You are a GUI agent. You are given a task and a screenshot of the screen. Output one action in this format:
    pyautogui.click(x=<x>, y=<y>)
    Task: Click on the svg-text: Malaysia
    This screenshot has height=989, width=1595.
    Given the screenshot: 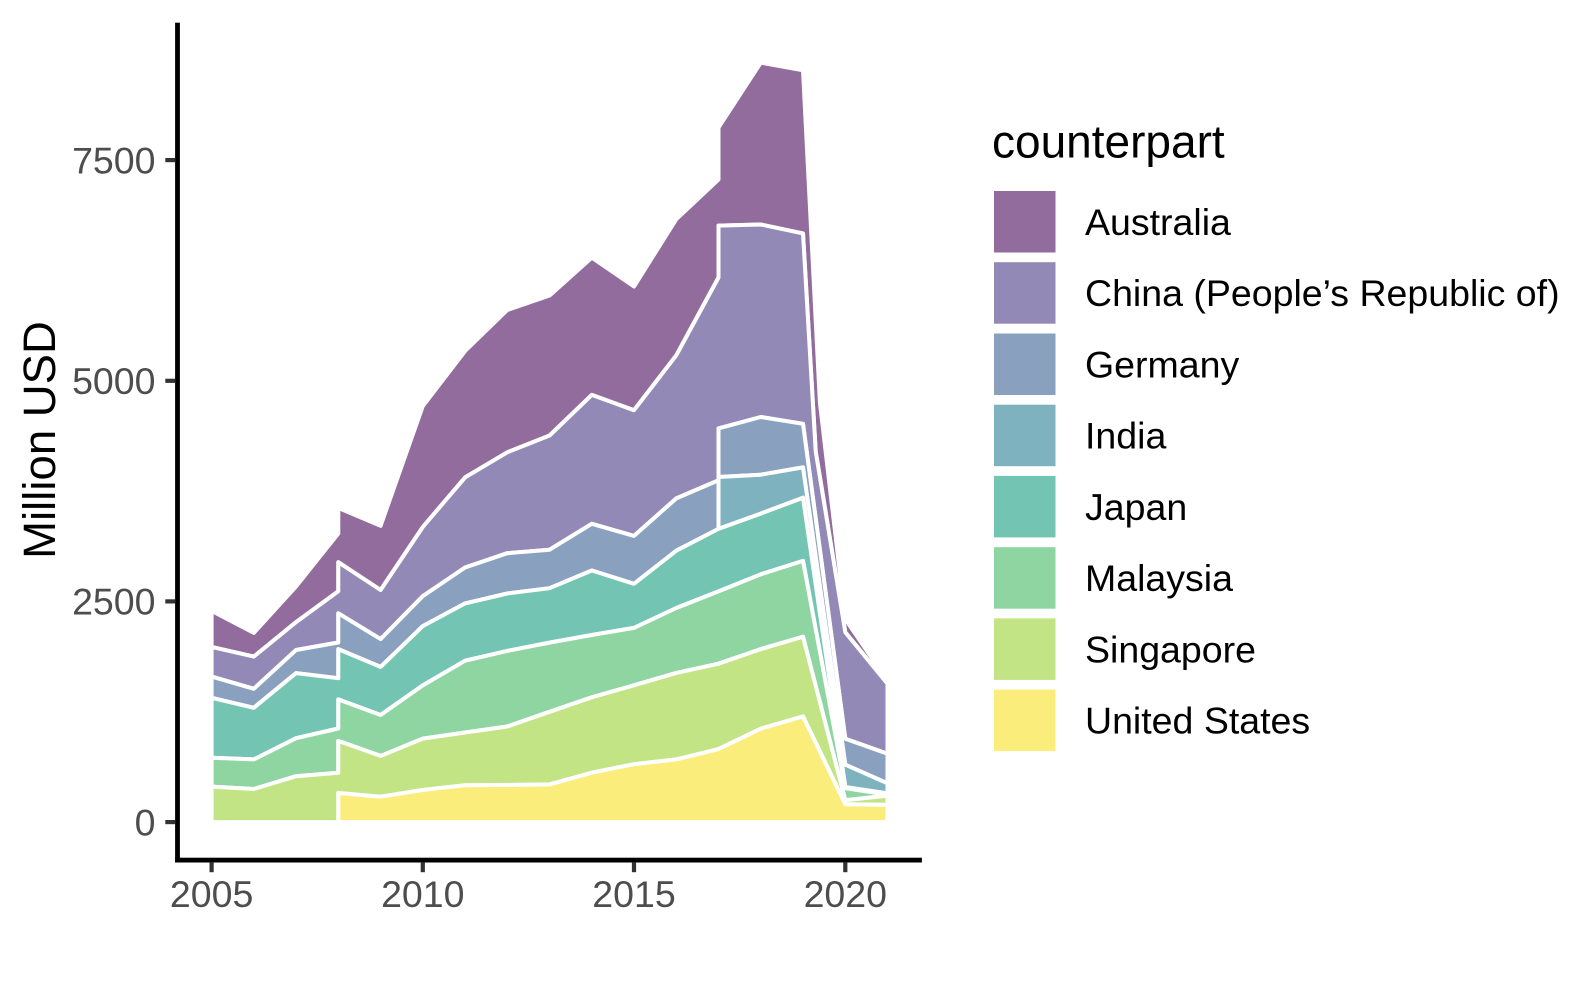 What is the action you would take?
    pyautogui.click(x=1159, y=578)
    